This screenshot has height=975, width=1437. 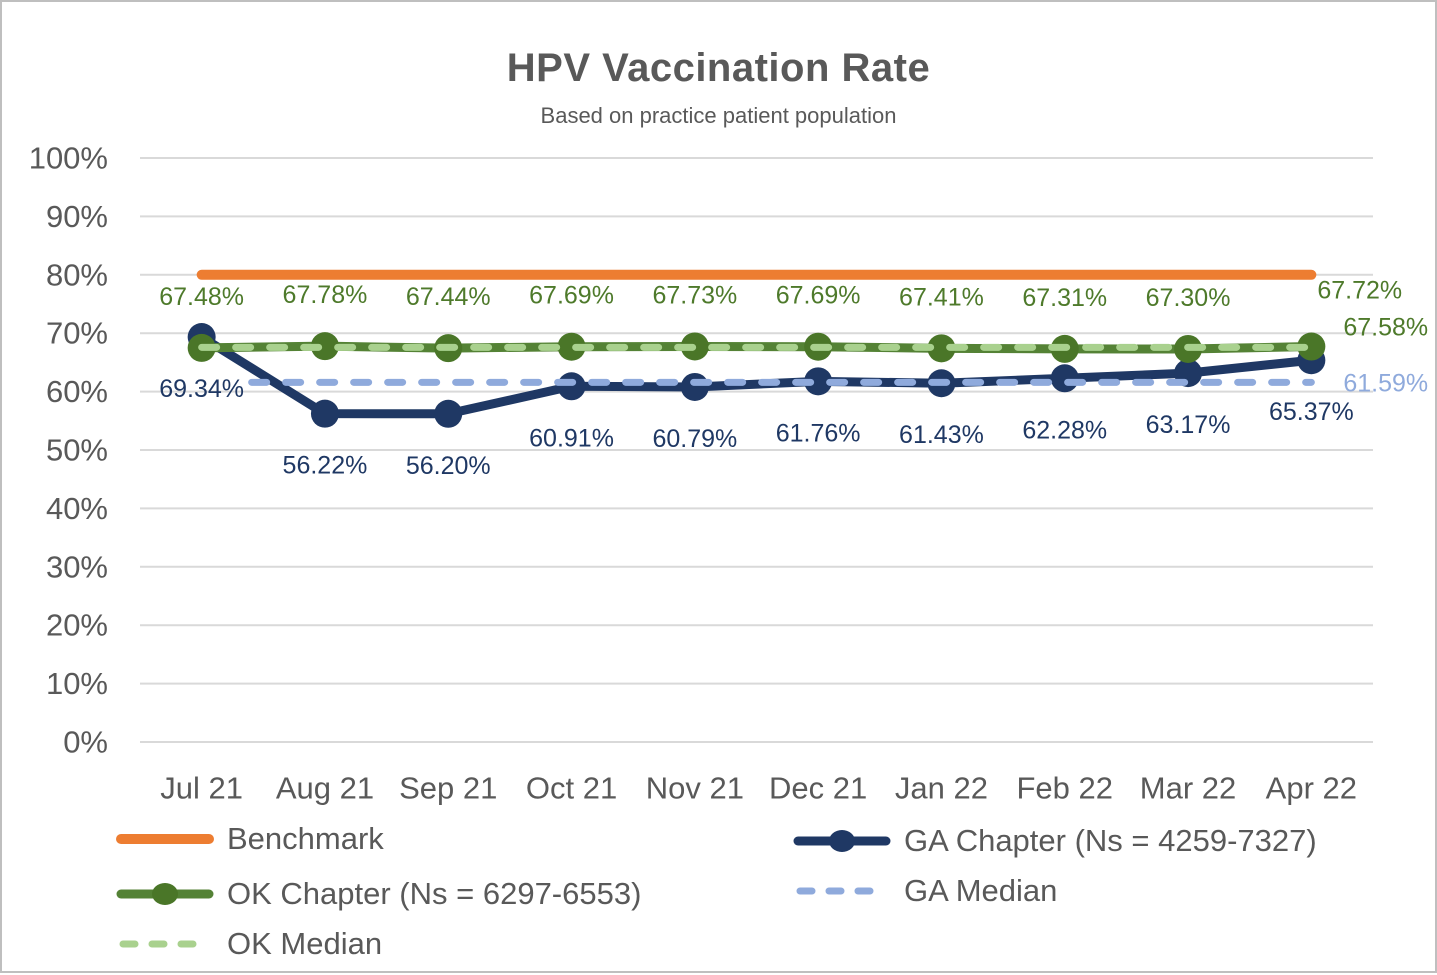 I want to click on data-label-ga-chapter: 63.17%, so click(x=1188, y=425).